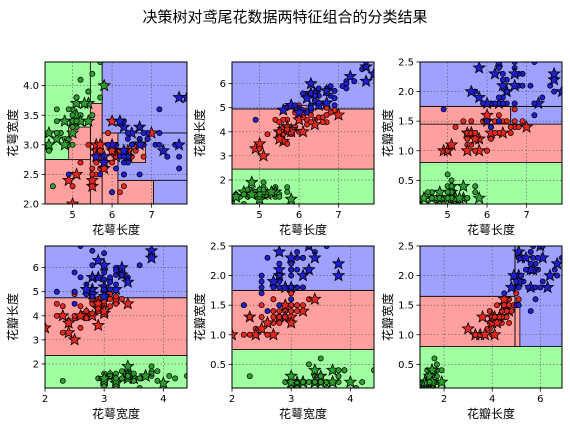 Image resolution: width=570 pixels, height=427 pixels. What do you see at coordinates (517, 324) in the screenshot?
I see `decision-region-versicolor` at bounding box center [517, 324].